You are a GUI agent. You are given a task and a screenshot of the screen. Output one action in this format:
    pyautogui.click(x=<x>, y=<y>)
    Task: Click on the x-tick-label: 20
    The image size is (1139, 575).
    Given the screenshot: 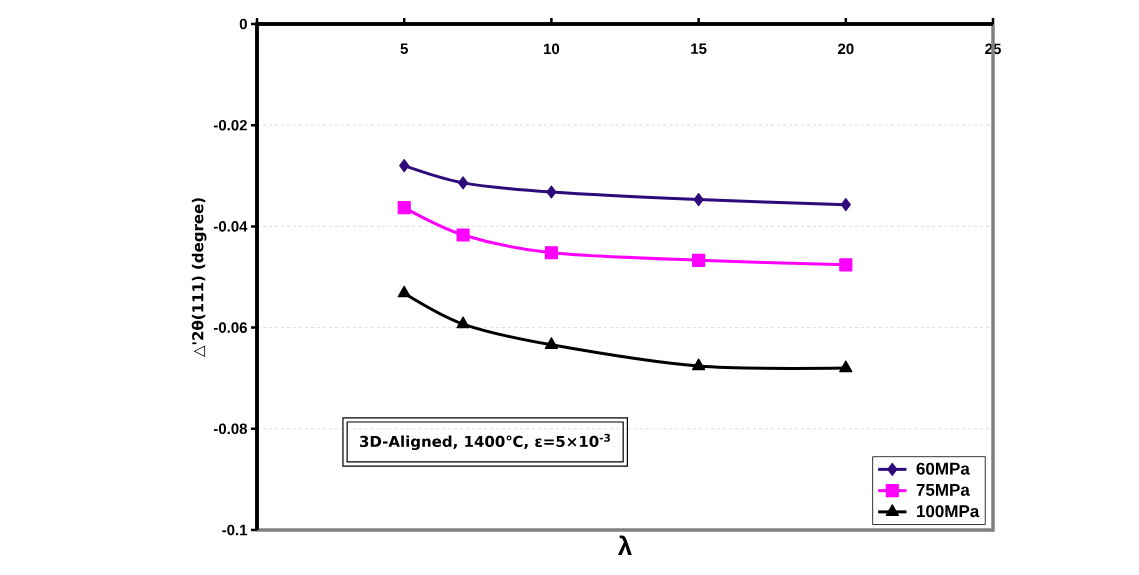 What is the action you would take?
    pyautogui.click(x=845, y=49)
    